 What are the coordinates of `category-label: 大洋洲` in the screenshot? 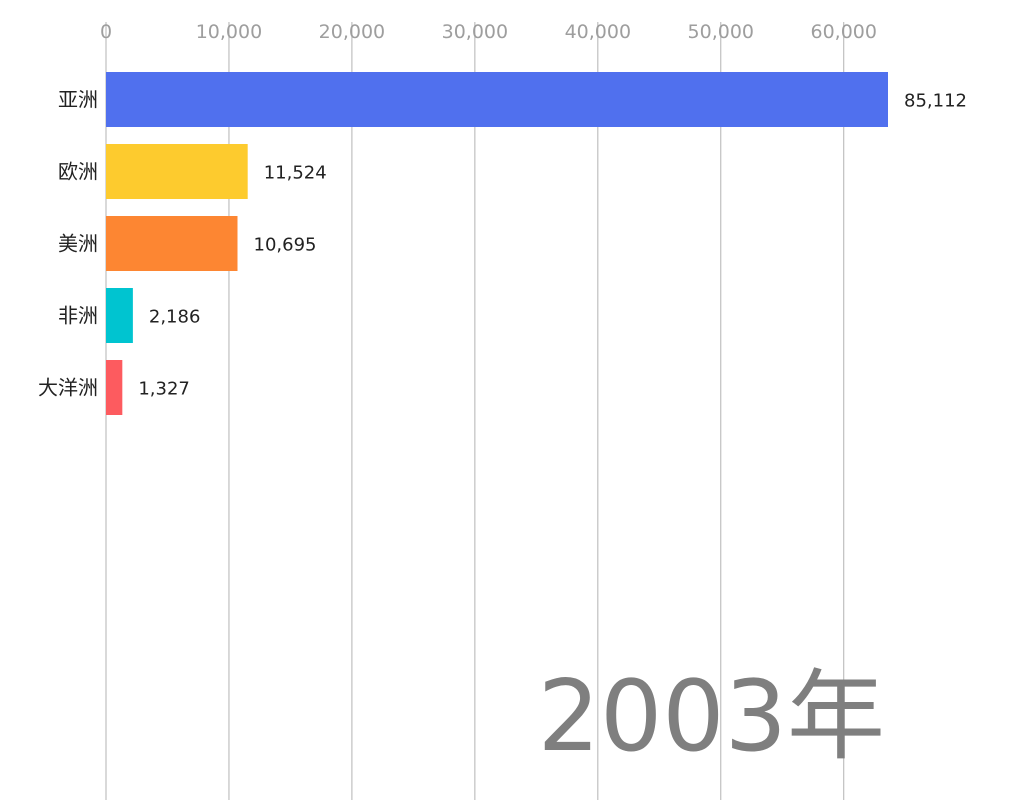 It's located at (68, 388).